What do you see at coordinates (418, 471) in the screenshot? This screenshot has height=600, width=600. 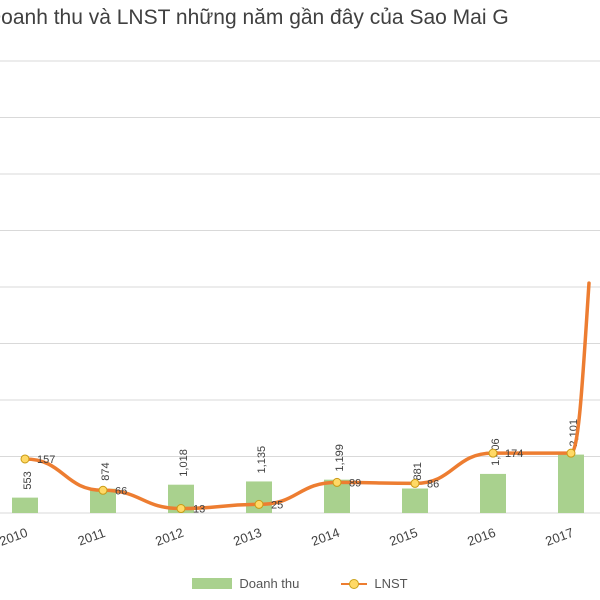 I see `bar-label-2015: 881` at bounding box center [418, 471].